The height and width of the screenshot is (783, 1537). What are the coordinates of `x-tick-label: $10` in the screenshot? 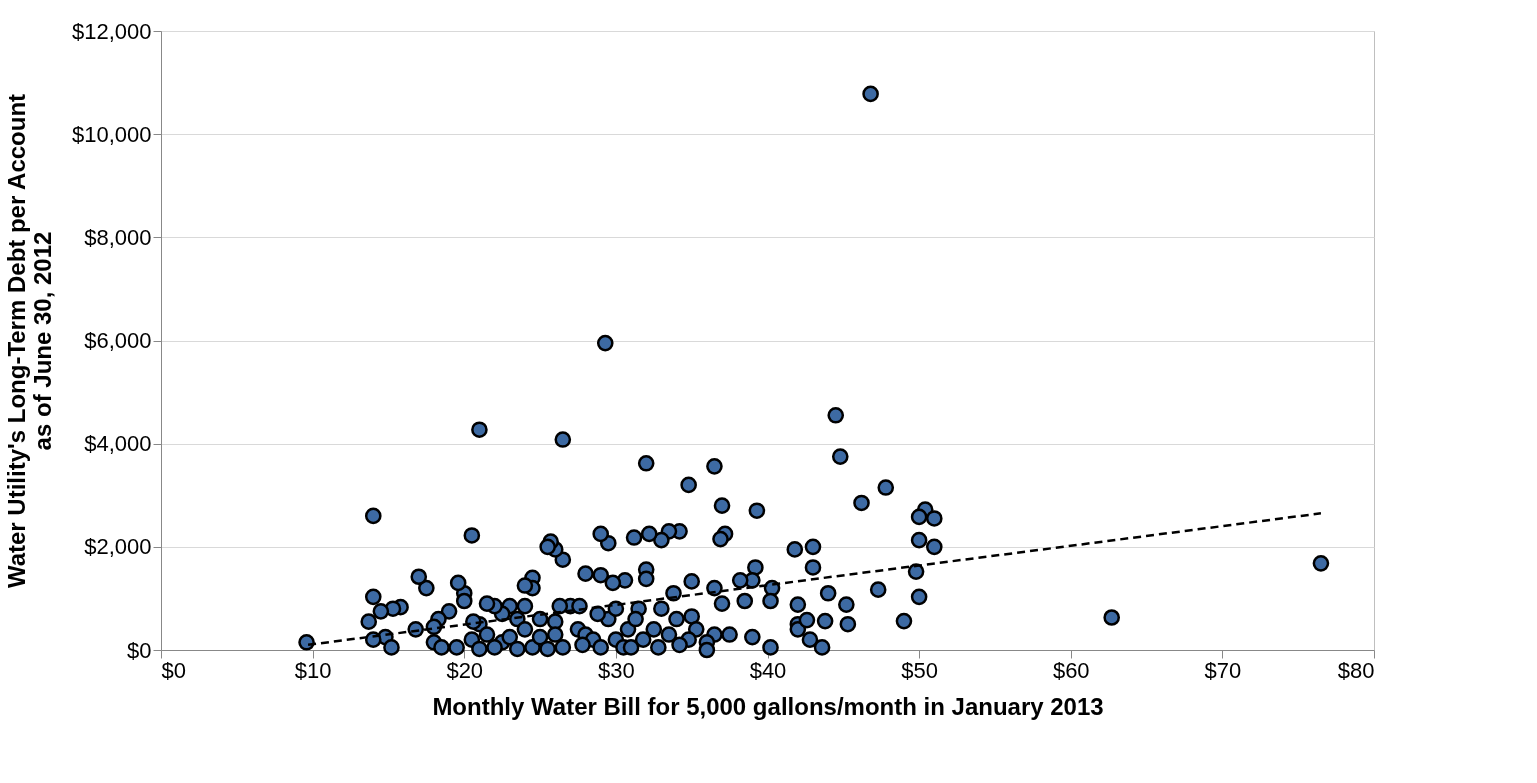 It's located at (313, 670).